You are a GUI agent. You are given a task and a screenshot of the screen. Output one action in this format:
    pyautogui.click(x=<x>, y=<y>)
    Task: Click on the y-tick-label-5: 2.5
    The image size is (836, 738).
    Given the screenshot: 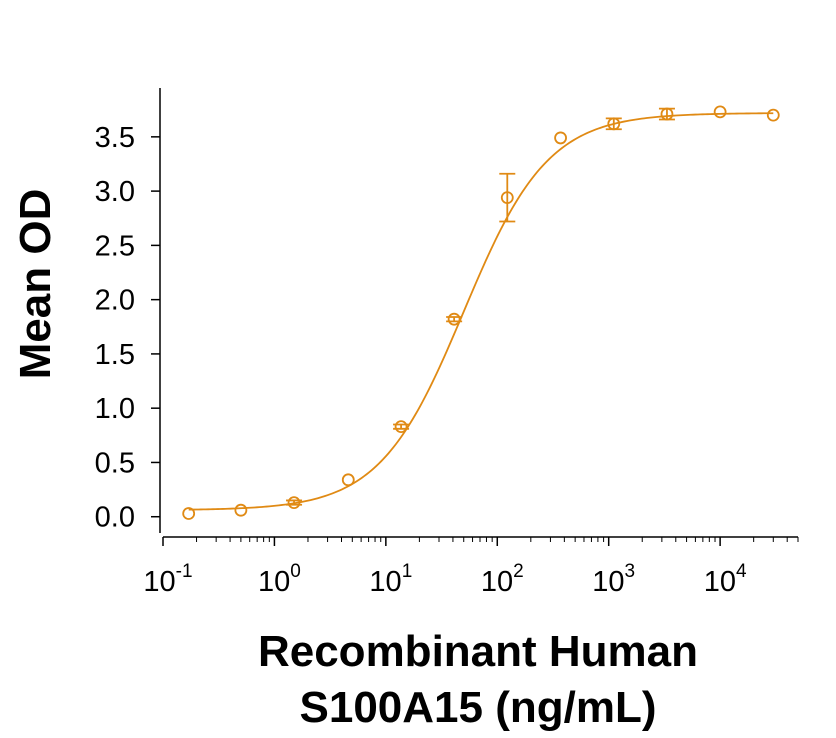 What is the action you would take?
    pyautogui.click(x=115, y=246)
    